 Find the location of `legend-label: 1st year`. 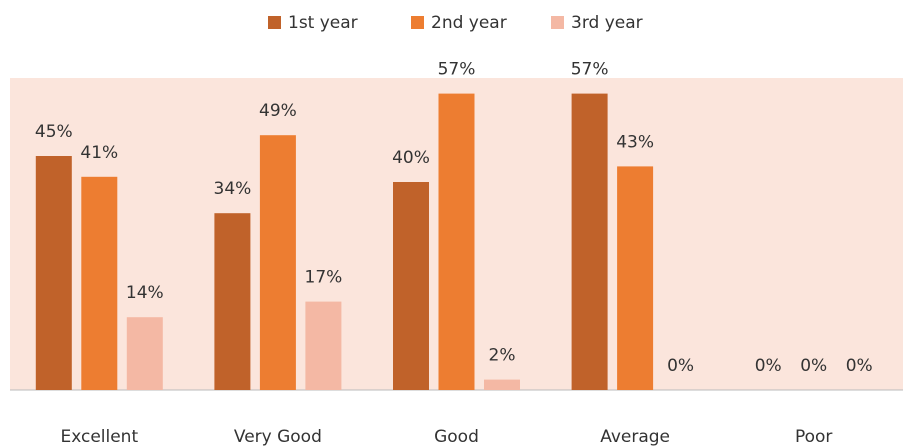

legend-label: 1st year is located at coordinates (323, 23).